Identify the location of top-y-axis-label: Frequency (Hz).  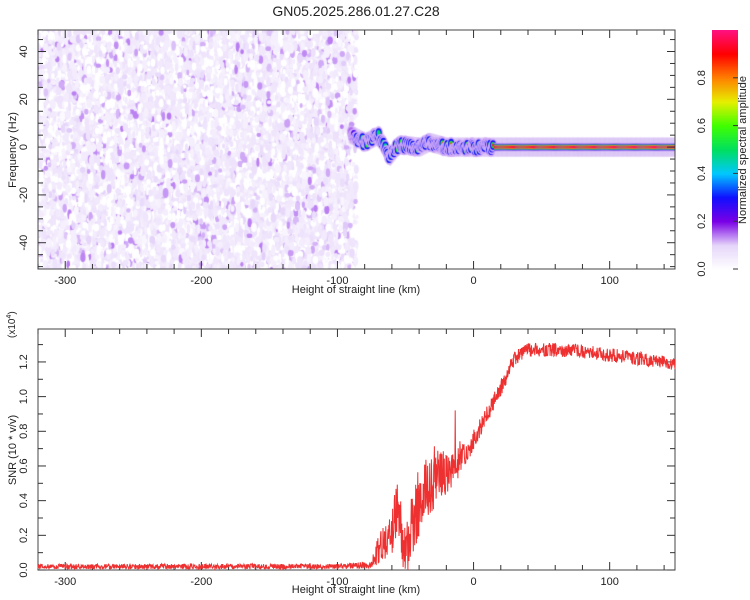
(13, 150).